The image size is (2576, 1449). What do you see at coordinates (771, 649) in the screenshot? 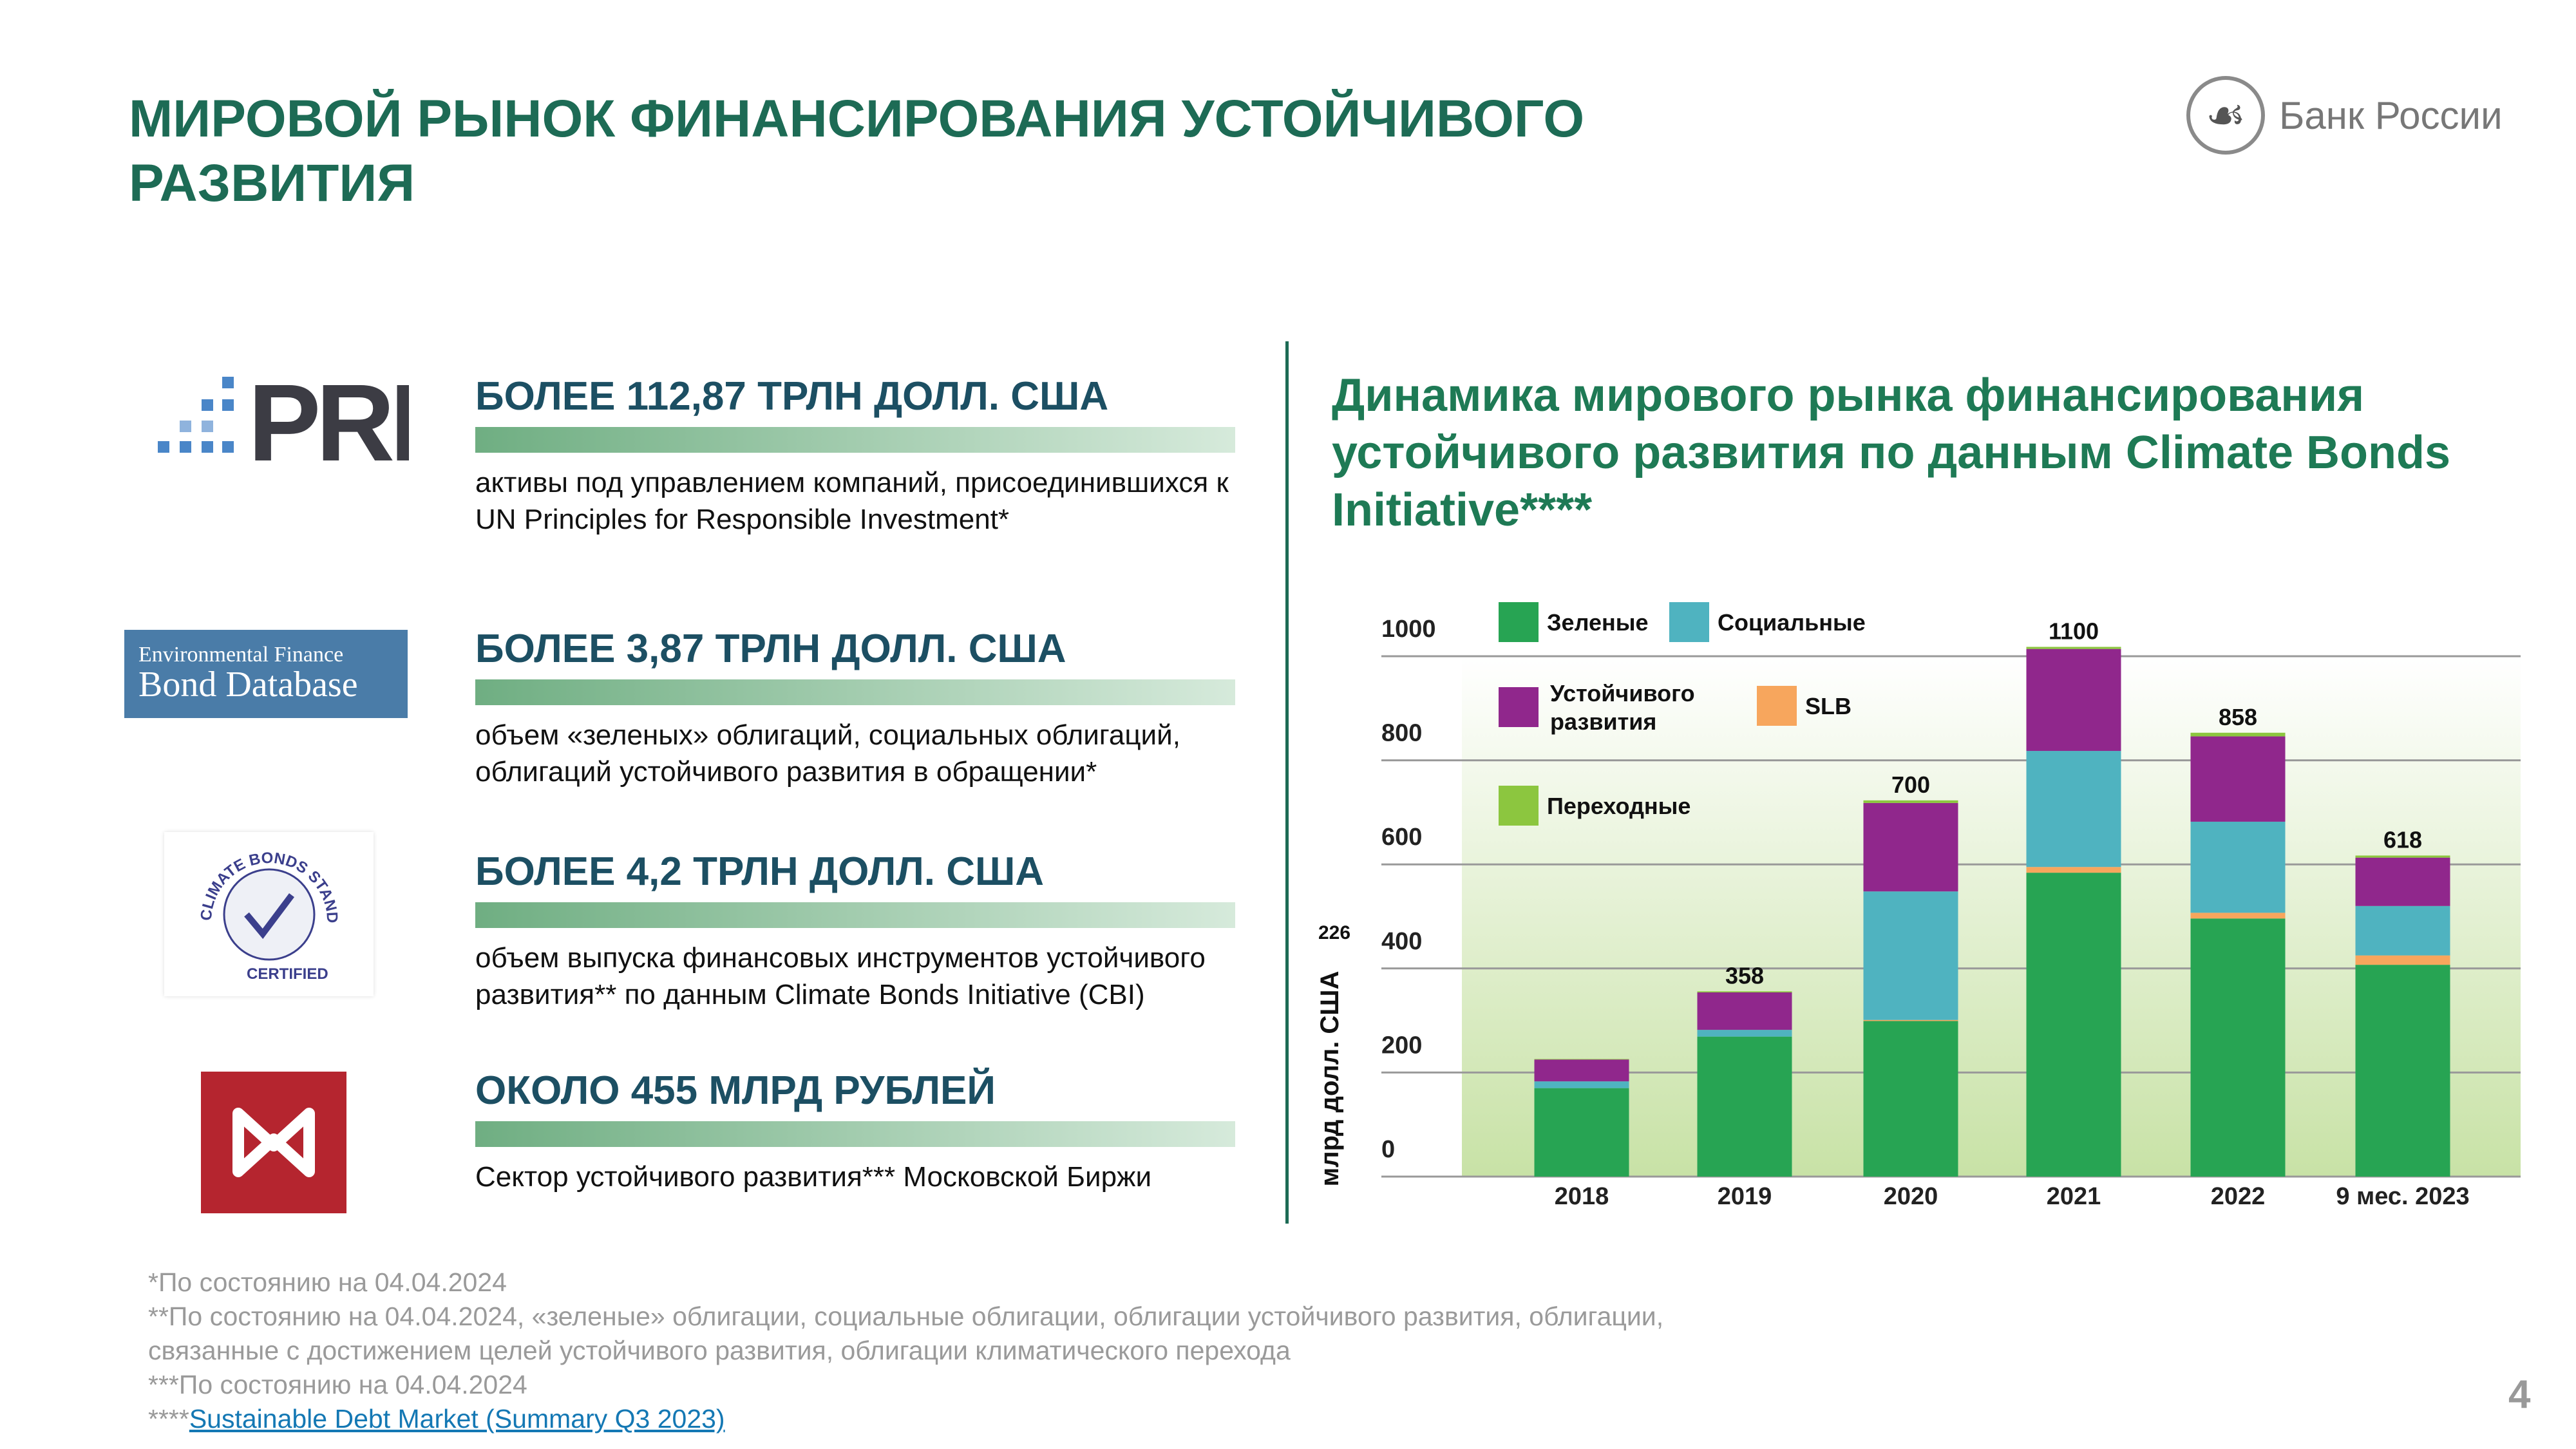
I see `stat-heading: БОЛЕЕ 3,87 ТРЛН ДОЛЛ. США` at bounding box center [771, 649].